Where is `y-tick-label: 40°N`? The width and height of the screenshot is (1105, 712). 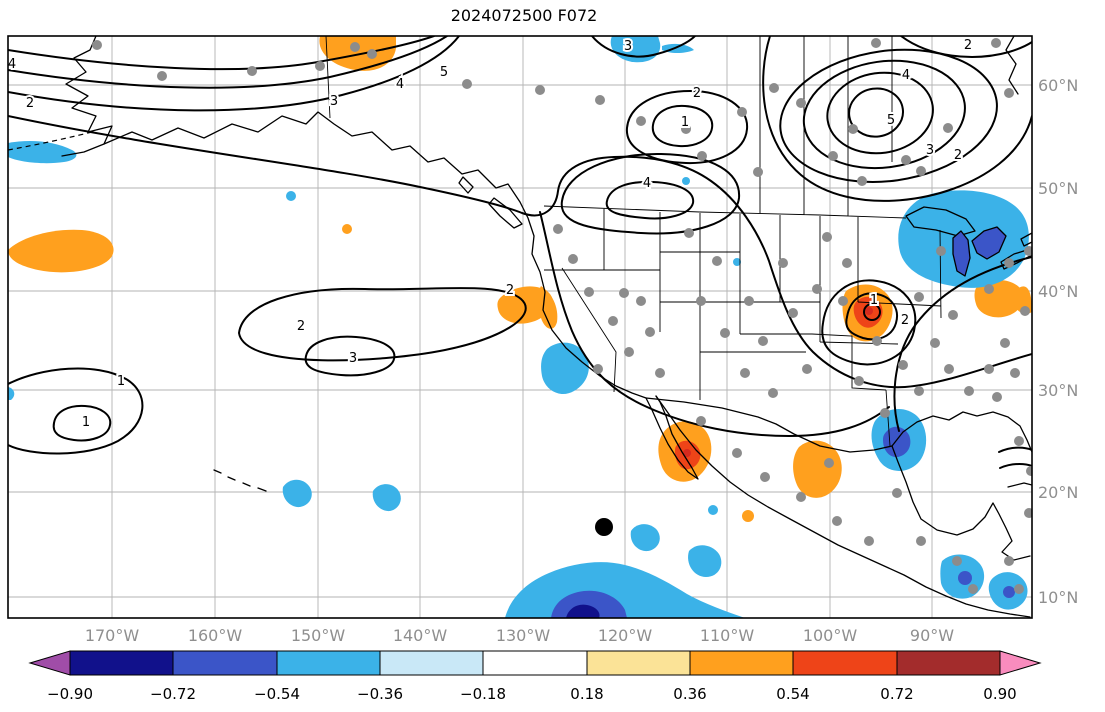 y-tick-label: 40°N is located at coordinates (1058, 291).